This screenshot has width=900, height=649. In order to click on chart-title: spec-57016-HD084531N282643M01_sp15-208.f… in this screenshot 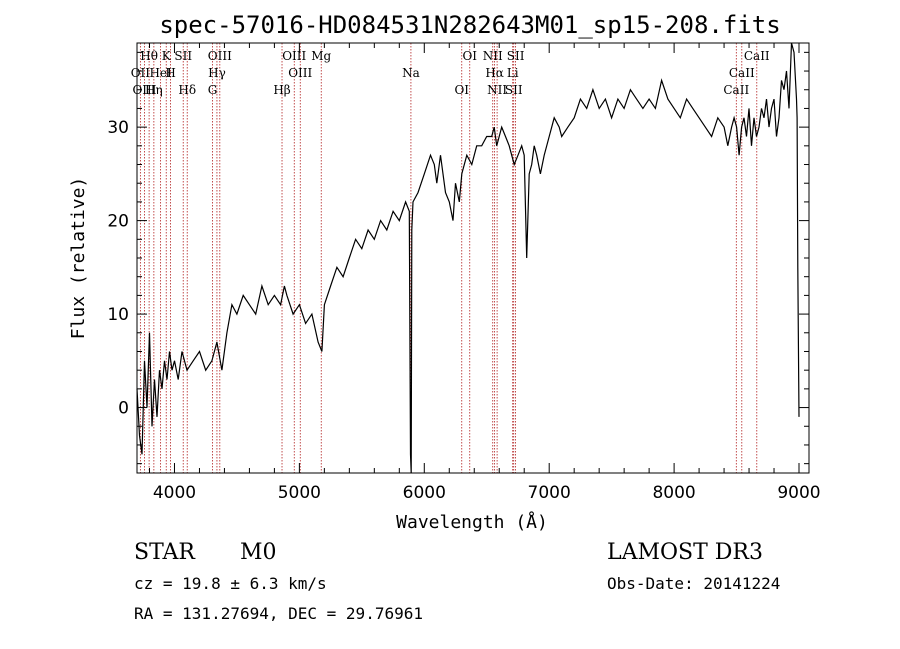, I will do `click(469, 25)`.